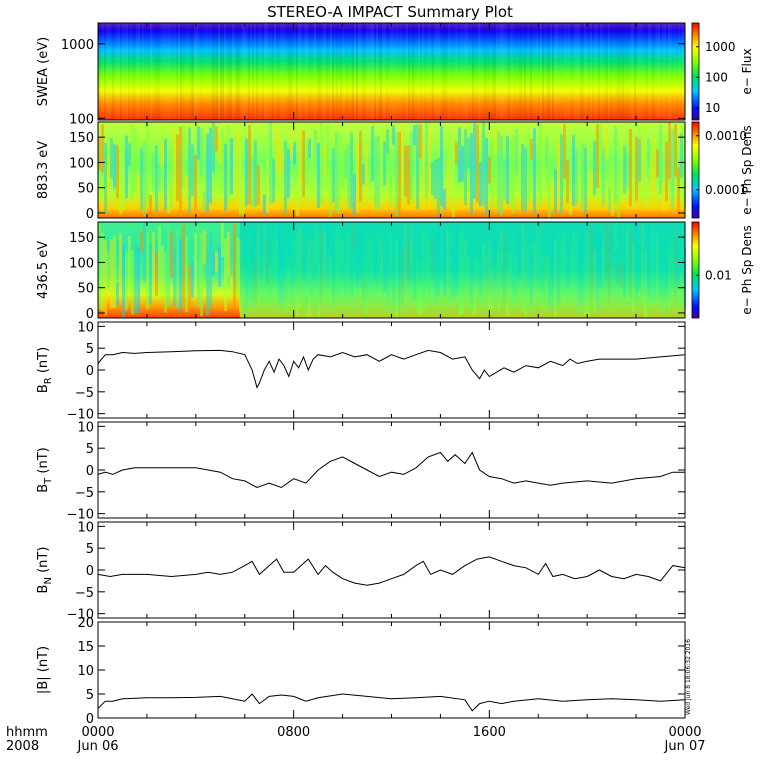 The width and height of the screenshot is (780, 780). I want to click on panel-bt: −10 −5 0 5 10 BT (nT), so click(361, 471).